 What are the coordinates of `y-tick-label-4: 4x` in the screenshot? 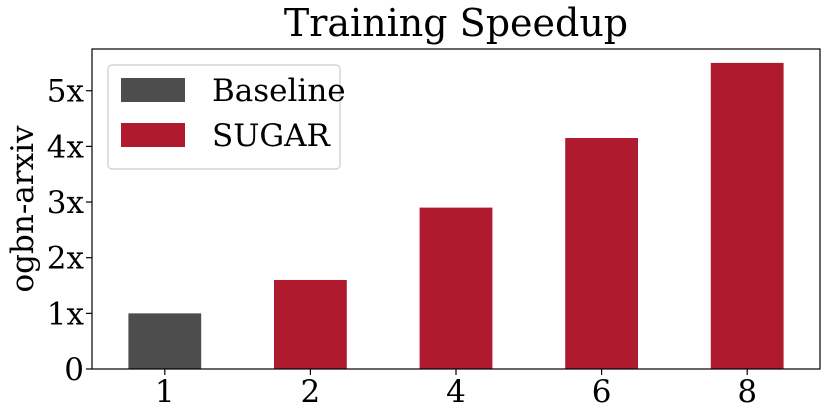 It's located at (66, 147).